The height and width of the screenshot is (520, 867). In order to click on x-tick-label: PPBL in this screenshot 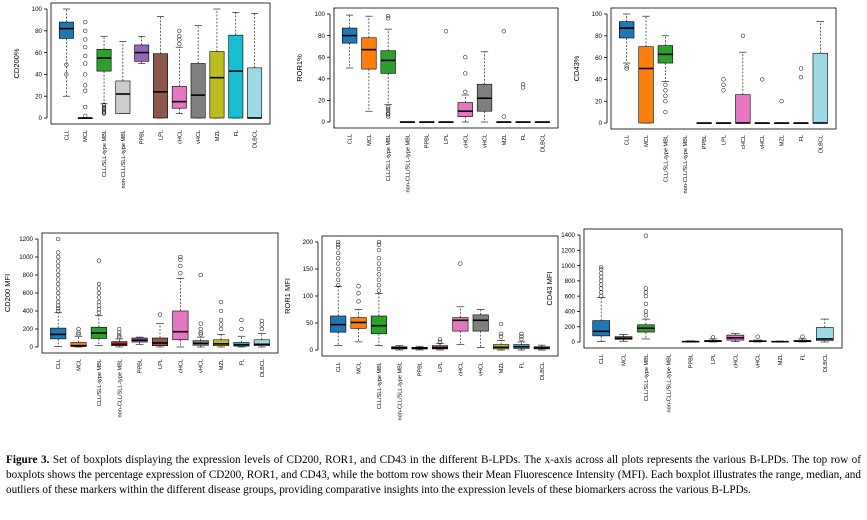, I will do `click(692, 361)`.